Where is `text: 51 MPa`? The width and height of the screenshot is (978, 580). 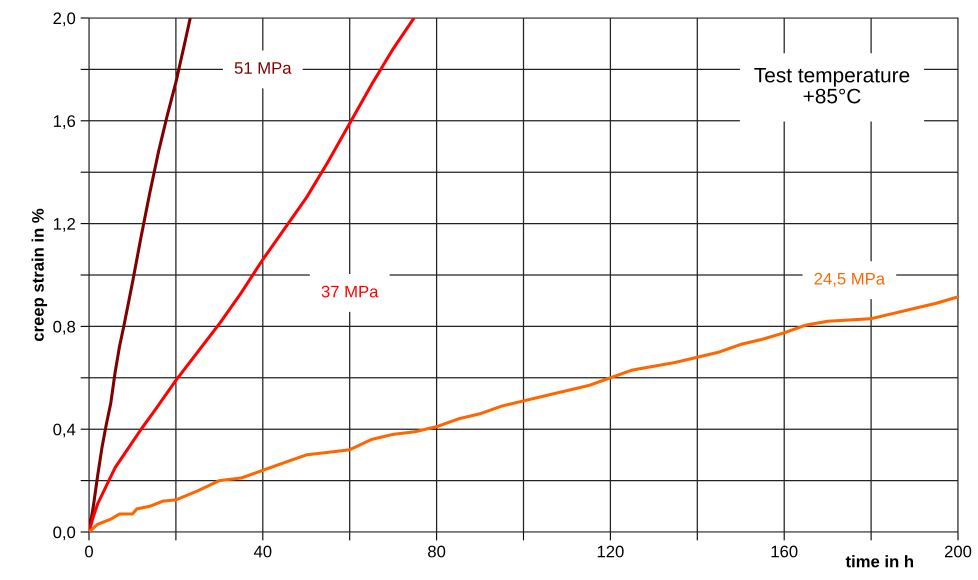
text: 51 MPa is located at coordinates (263, 68).